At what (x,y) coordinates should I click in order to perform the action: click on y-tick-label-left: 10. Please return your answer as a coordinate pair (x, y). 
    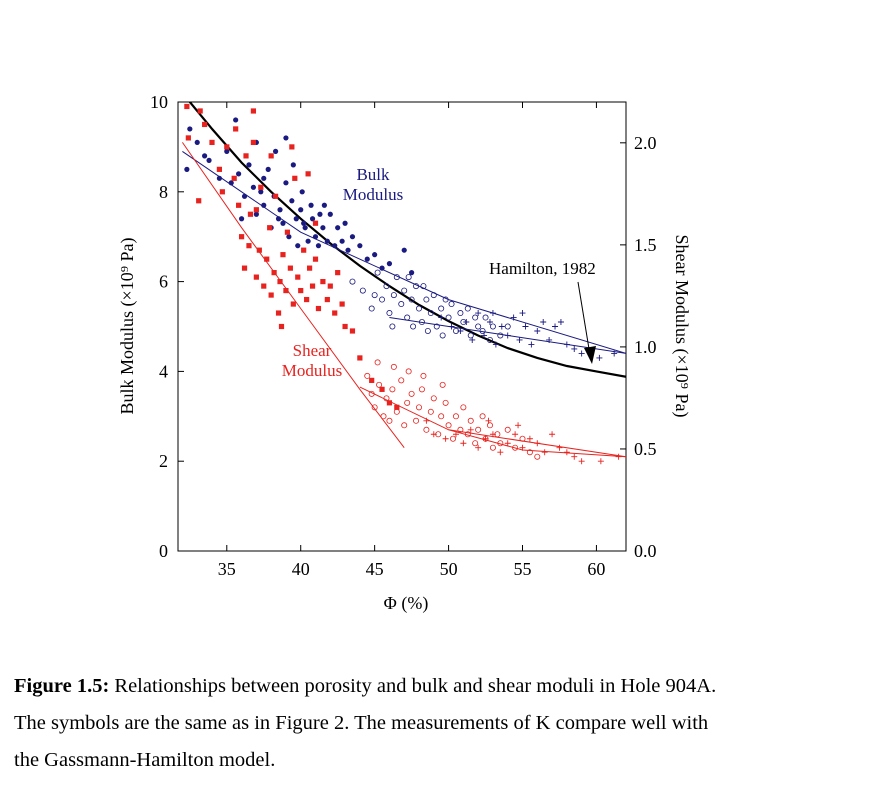
    Looking at the image, I should click on (159, 102).